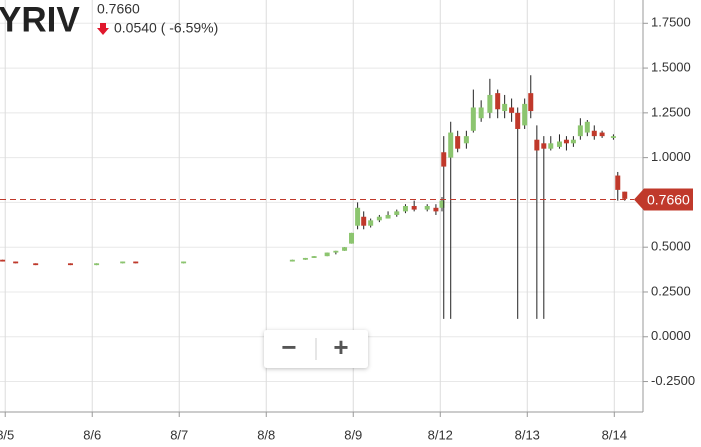 The width and height of the screenshot is (701, 447). I want to click on x-tick-label: 8/14, so click(614, 434).